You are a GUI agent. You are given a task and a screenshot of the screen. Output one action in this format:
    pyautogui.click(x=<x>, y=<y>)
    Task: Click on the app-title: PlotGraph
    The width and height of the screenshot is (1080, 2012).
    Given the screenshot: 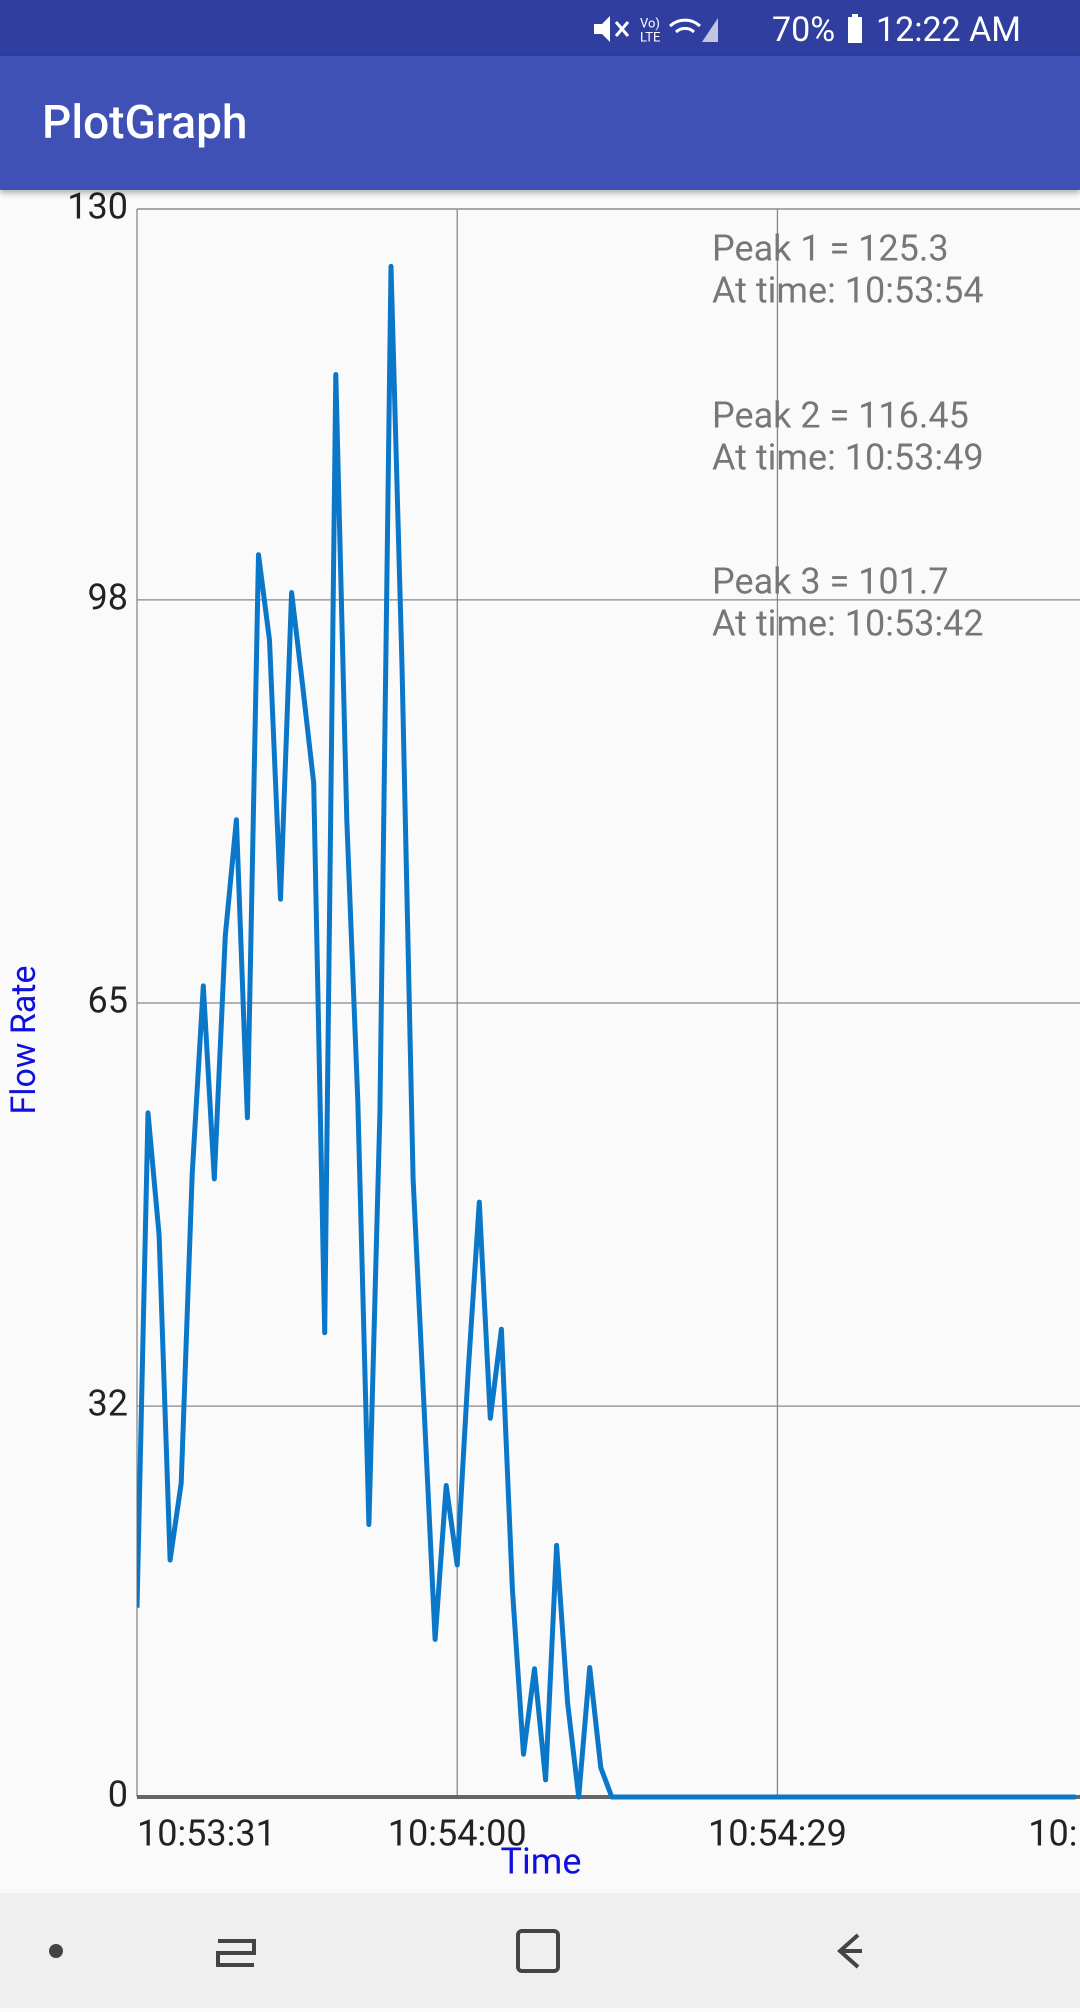 What is the action you would take?
    pyautogui.click(x=145, y=123)
    